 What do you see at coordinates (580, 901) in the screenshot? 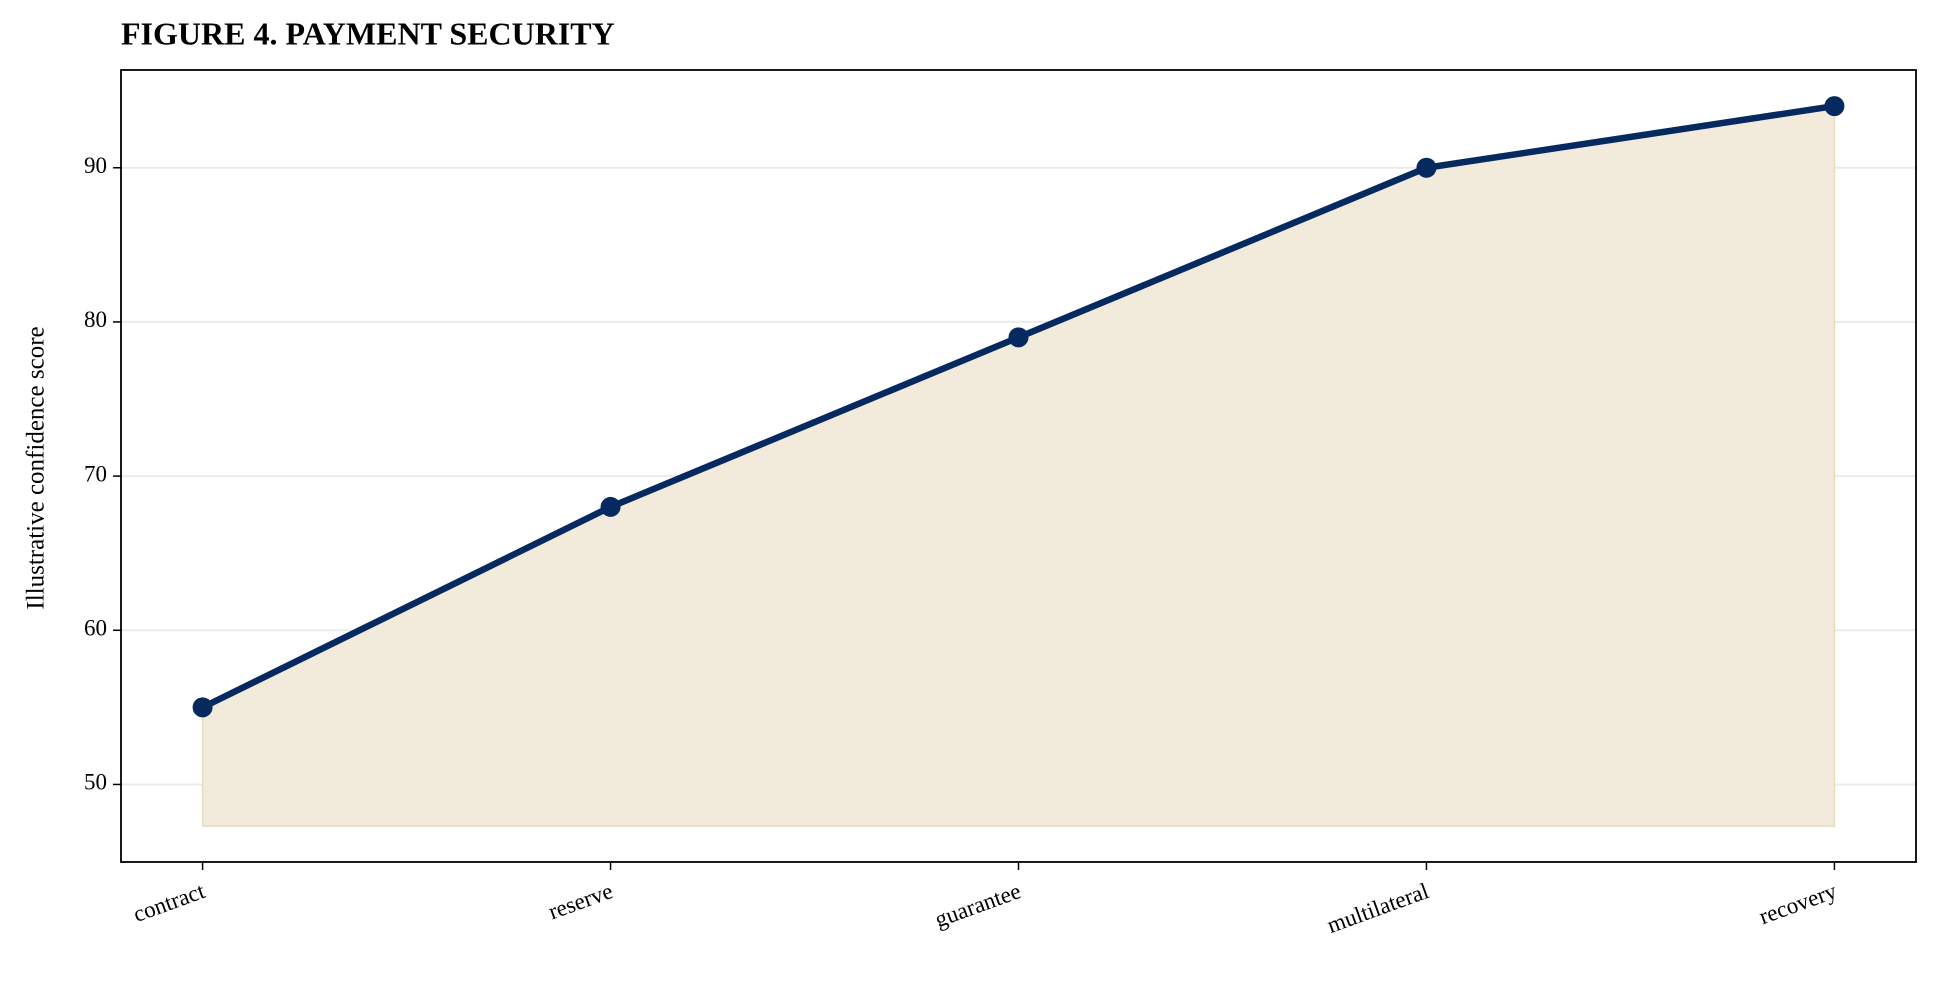
I see `x-tick-label: reserve` at bounding box center [580, 901].